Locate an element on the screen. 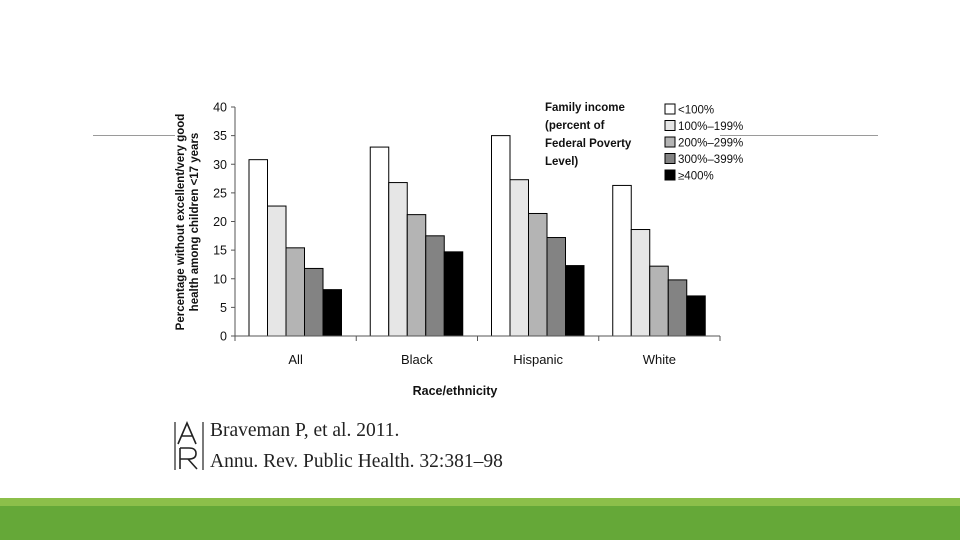 The width and height of the screenshot is (960, 540). x-category-label: White is located at coordinates (659, 359).